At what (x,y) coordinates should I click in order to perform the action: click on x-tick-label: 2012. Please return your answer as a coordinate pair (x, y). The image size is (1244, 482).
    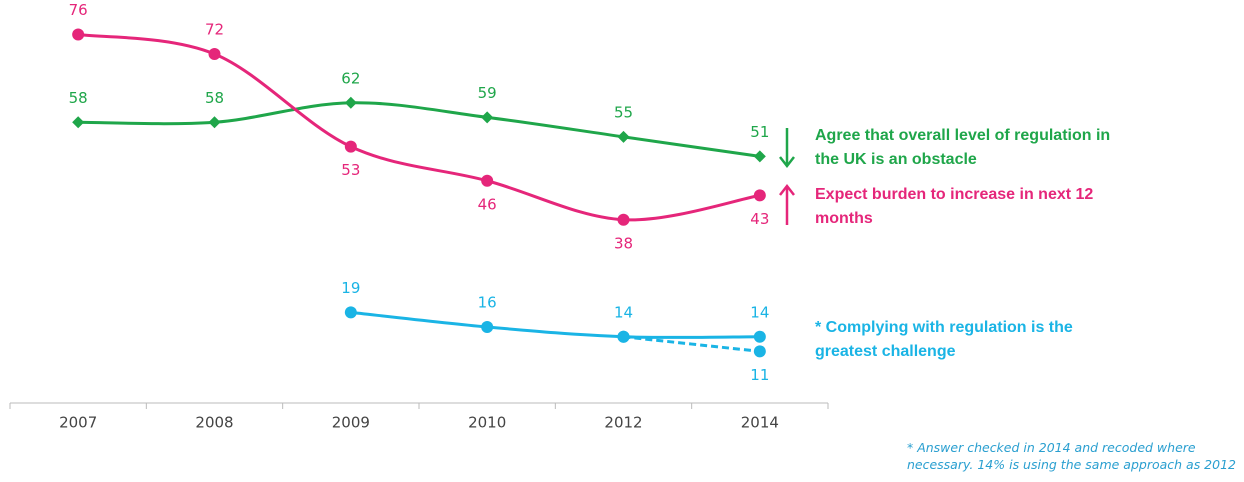
    Looking at the image, I should click on (623, 423).